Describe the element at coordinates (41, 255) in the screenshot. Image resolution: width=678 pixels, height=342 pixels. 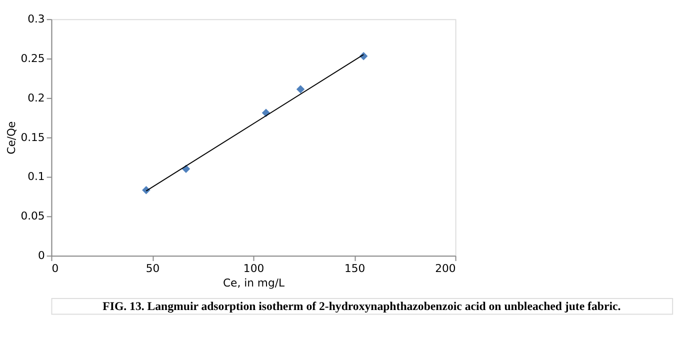
I see `y-tick-label: 0` at that location.